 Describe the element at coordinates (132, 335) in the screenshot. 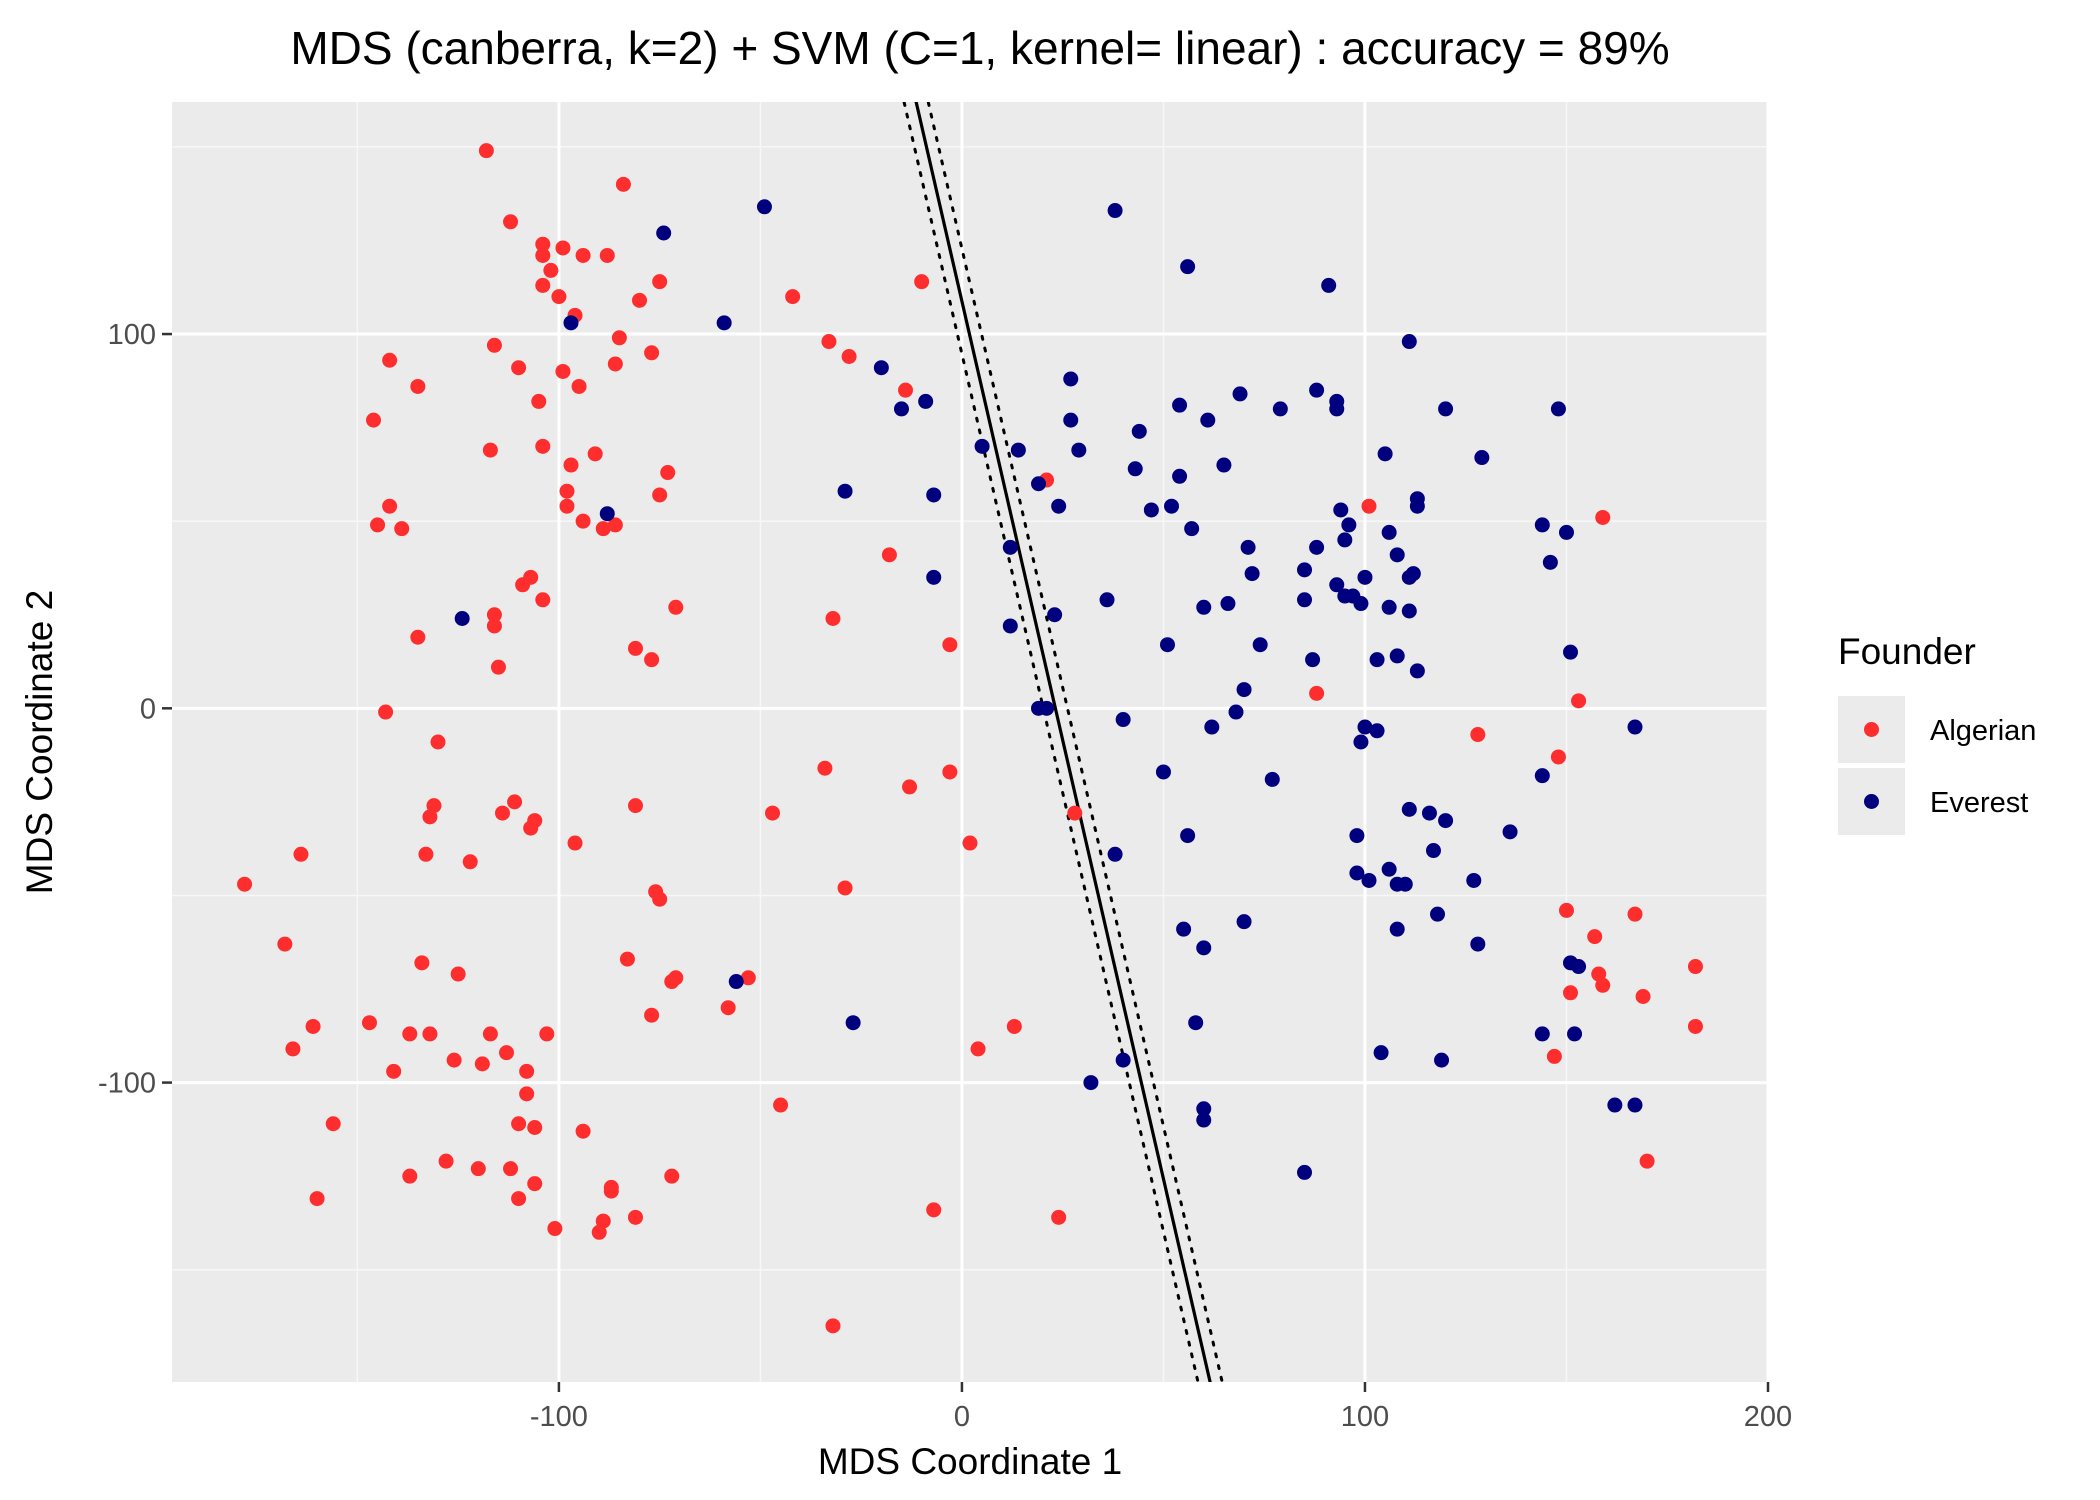

I see `y-tick-label: 100` at that location.